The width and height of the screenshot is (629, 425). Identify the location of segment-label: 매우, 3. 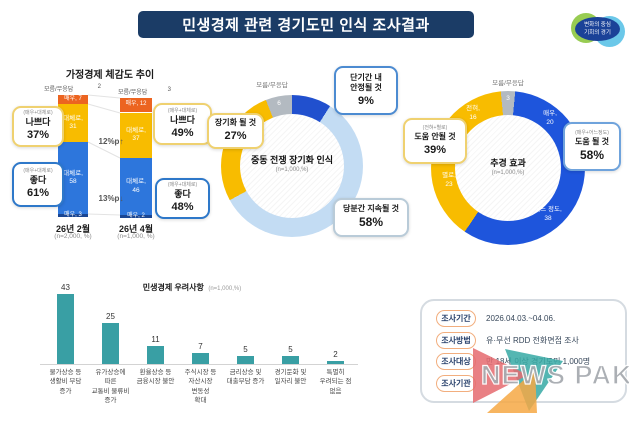
(73, 214).